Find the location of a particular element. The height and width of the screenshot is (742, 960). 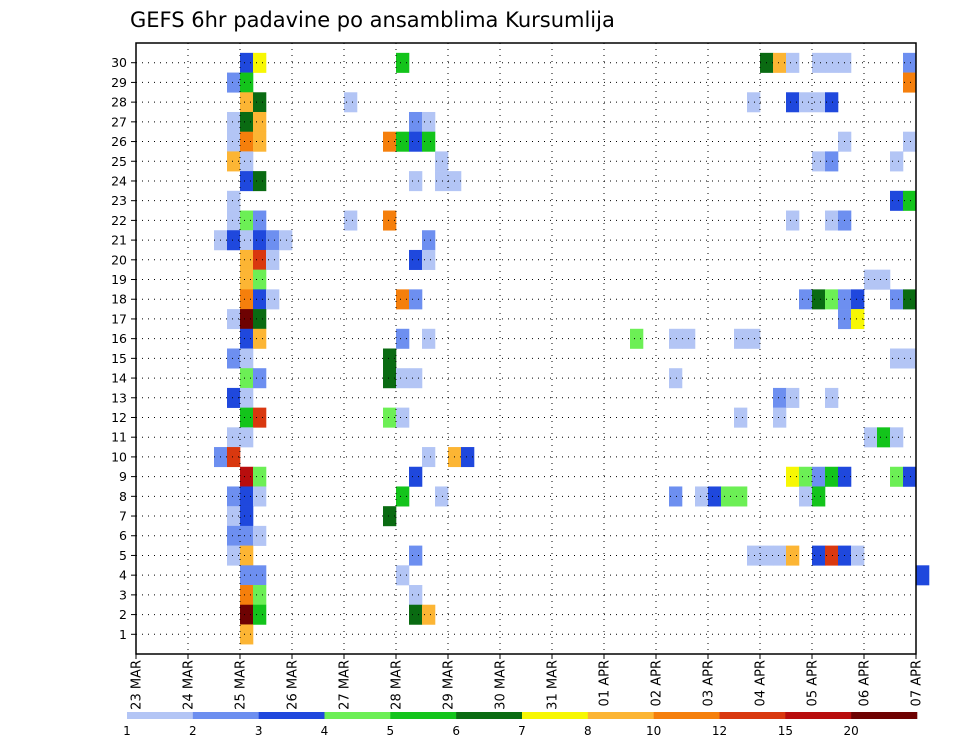

legend-label: 3 is located at coordinates (259, 731).